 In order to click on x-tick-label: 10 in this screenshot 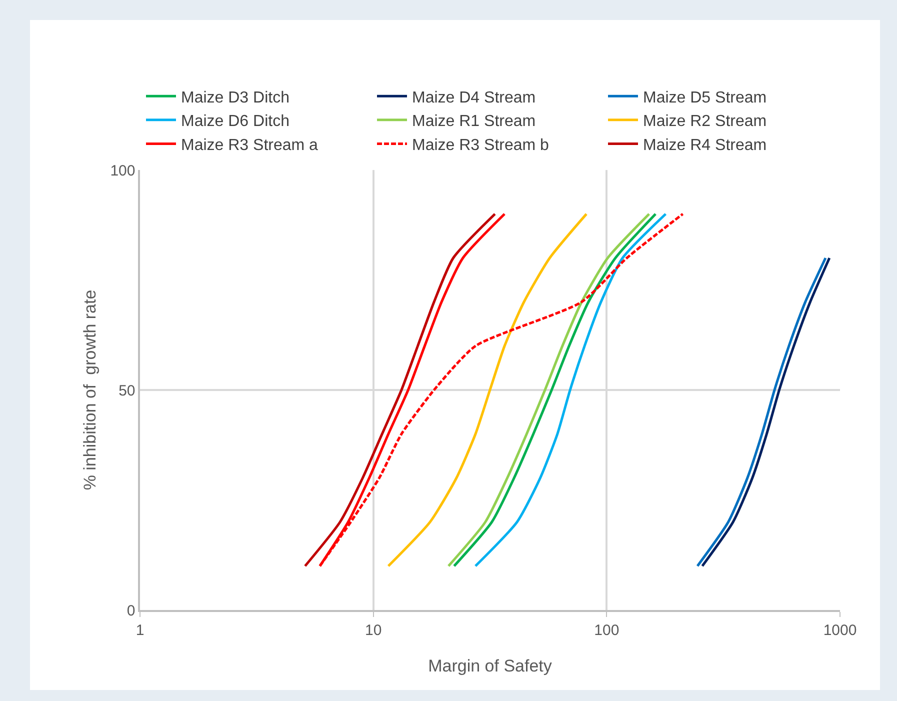, I will do `click(373, 630)`.